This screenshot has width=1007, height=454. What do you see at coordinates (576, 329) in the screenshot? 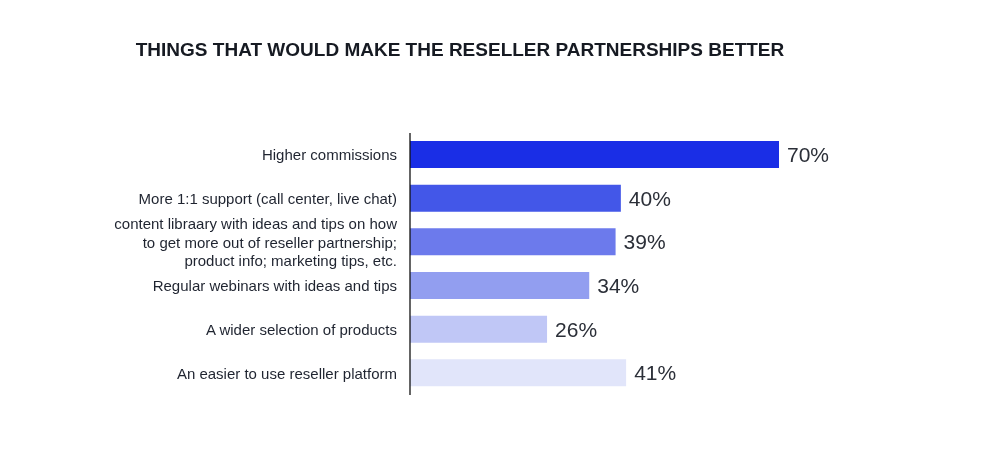
I see `data-label: 26%` at bounding box center [576, 329].